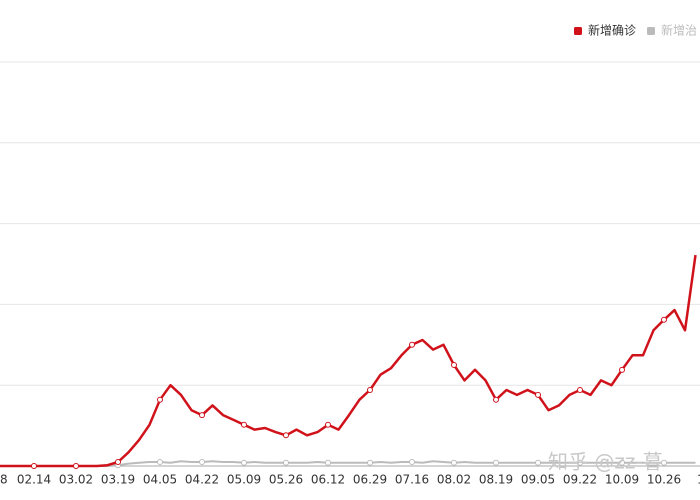 Image resolution: width=700 pixels, height=500 pixels. What do you see at coordinates (612, 30) in the screenshot?
I see `legend-label: 新增确诊` at bounding box center [612, 30].